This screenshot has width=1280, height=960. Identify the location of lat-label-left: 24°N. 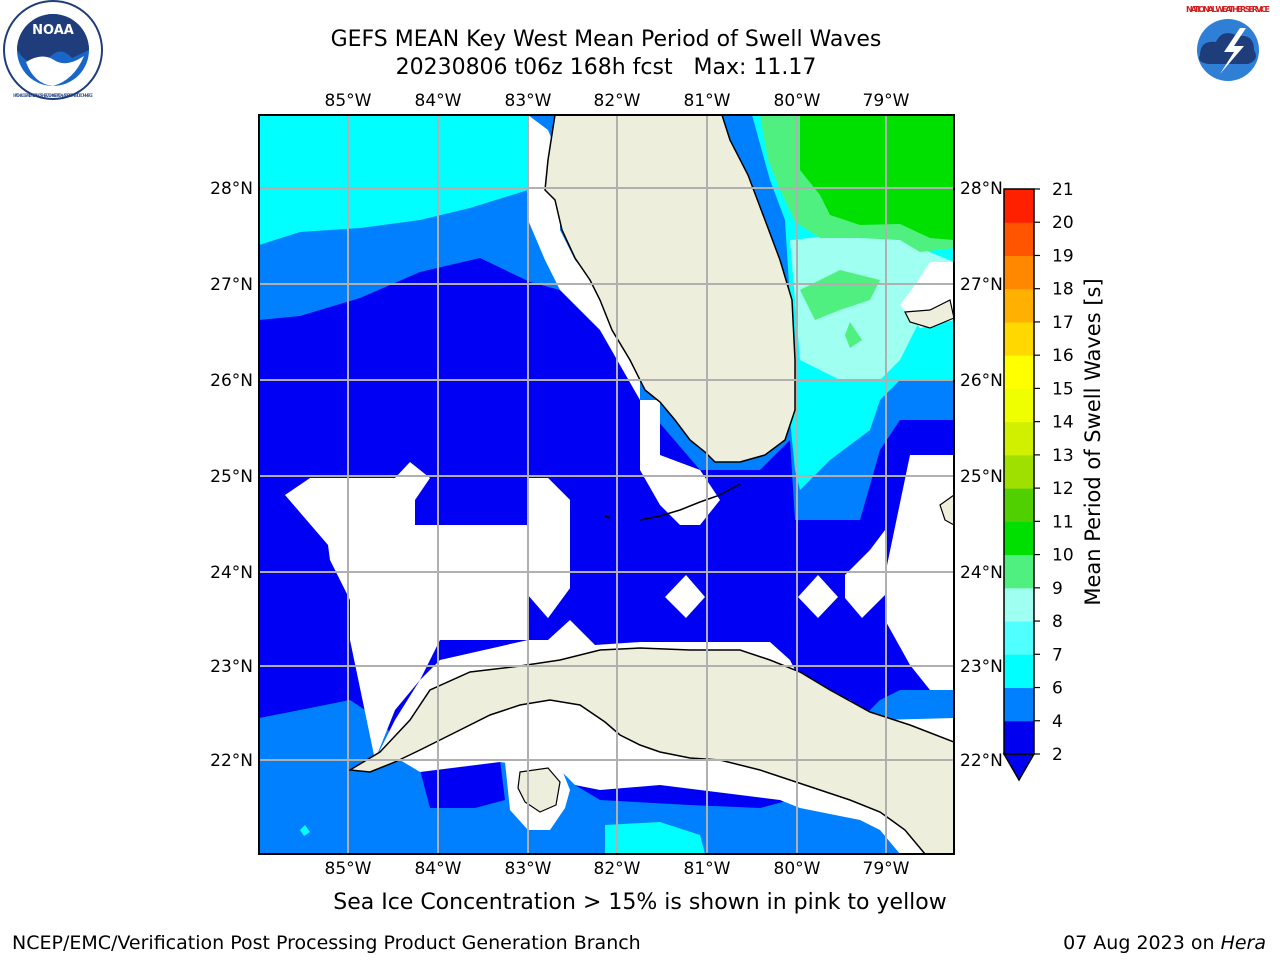
(231, 573).